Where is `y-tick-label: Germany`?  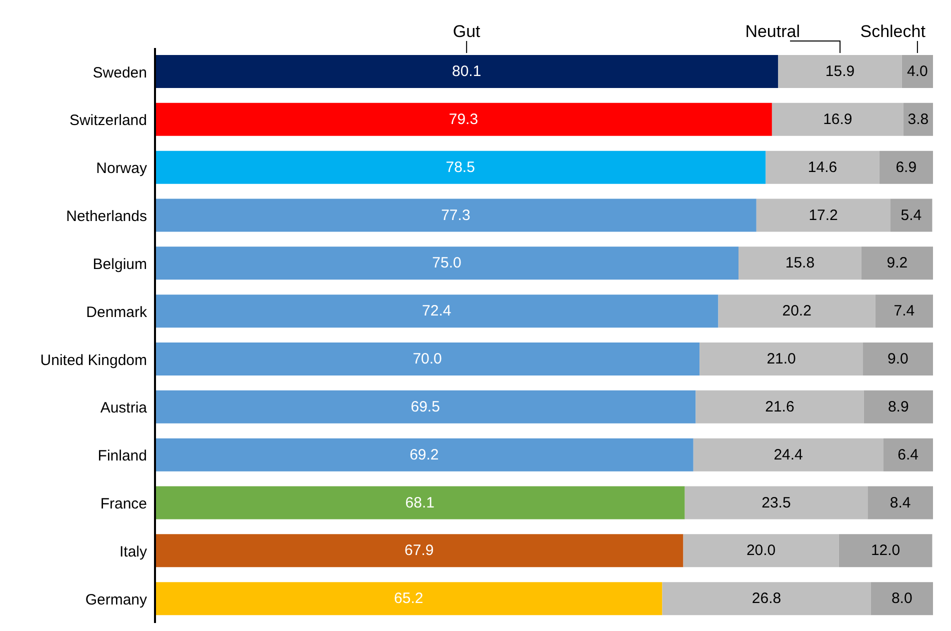
y-tick-label: Germany is located at coordinates (116, 599).